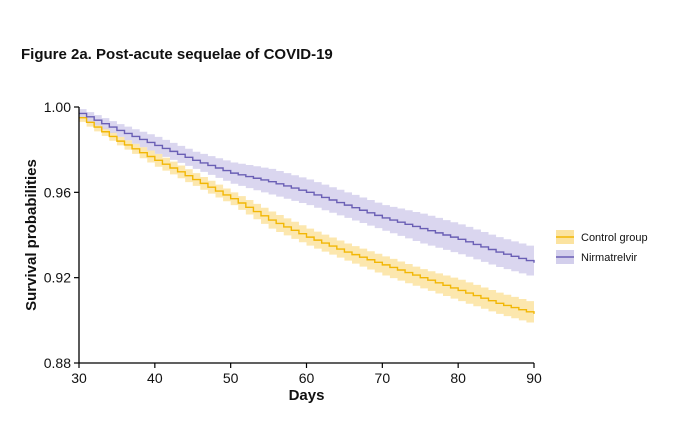  Describe the element at coordinates (57, 278) in the screenshot. I see `y-tick-label: 0.92` at that location.